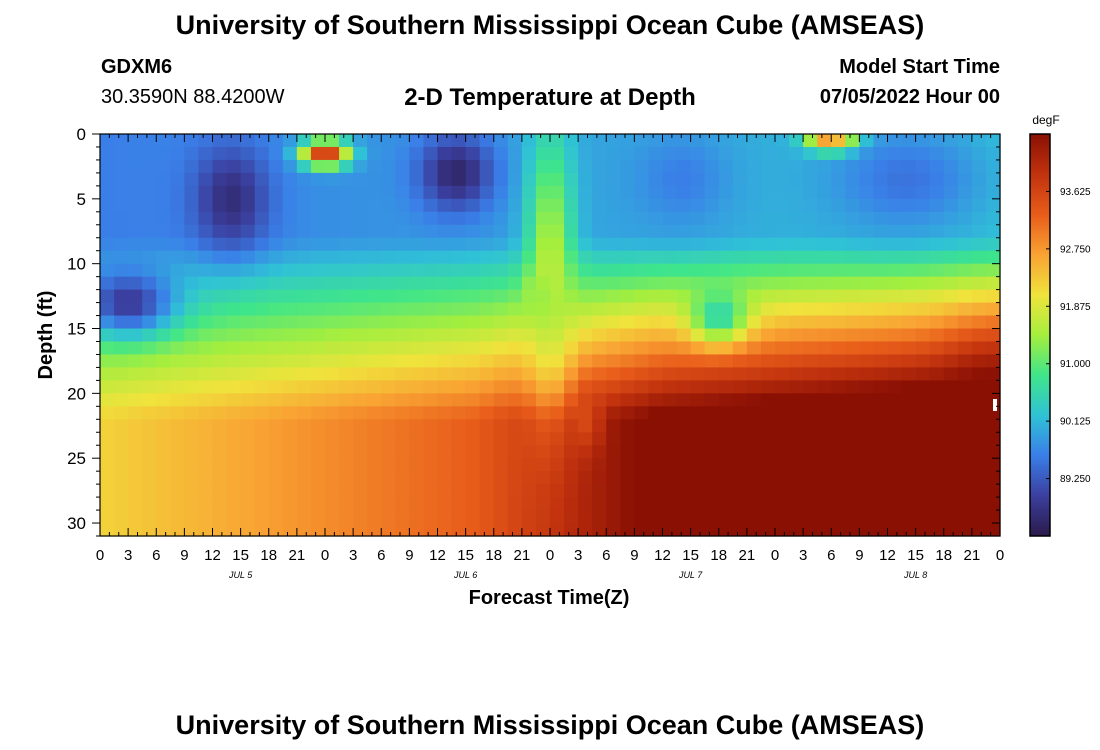  What do you see at coordinates (887, 555) in the screenshot?
I see `x-tick-label: 12` at bounding box center [887, 555].